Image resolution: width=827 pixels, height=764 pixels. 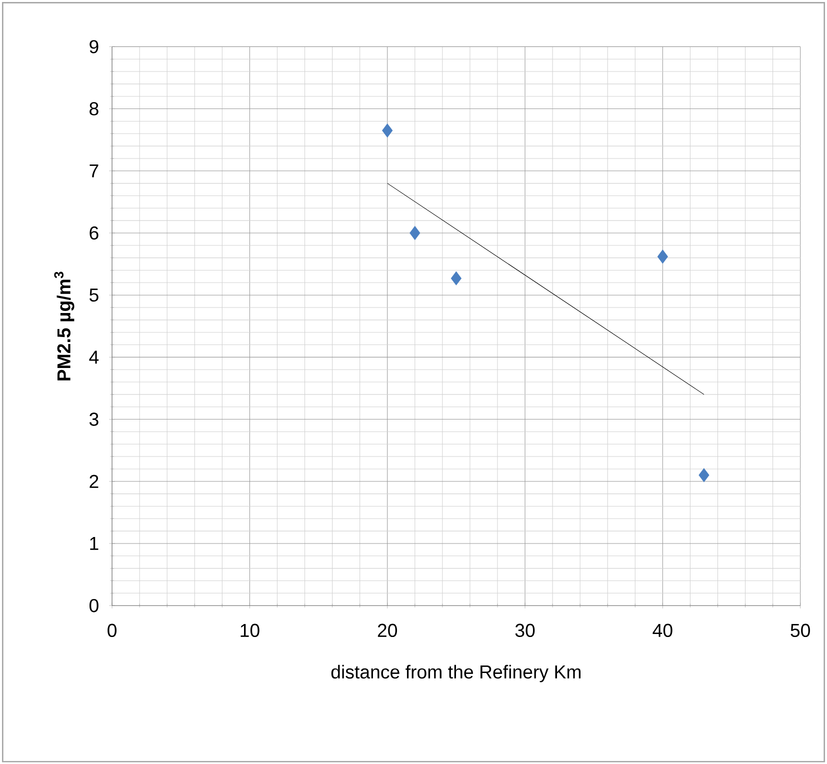 I want to click on y-axis-title: PM2.5 µg/m$^{3}$, so click(x=64, y=326).